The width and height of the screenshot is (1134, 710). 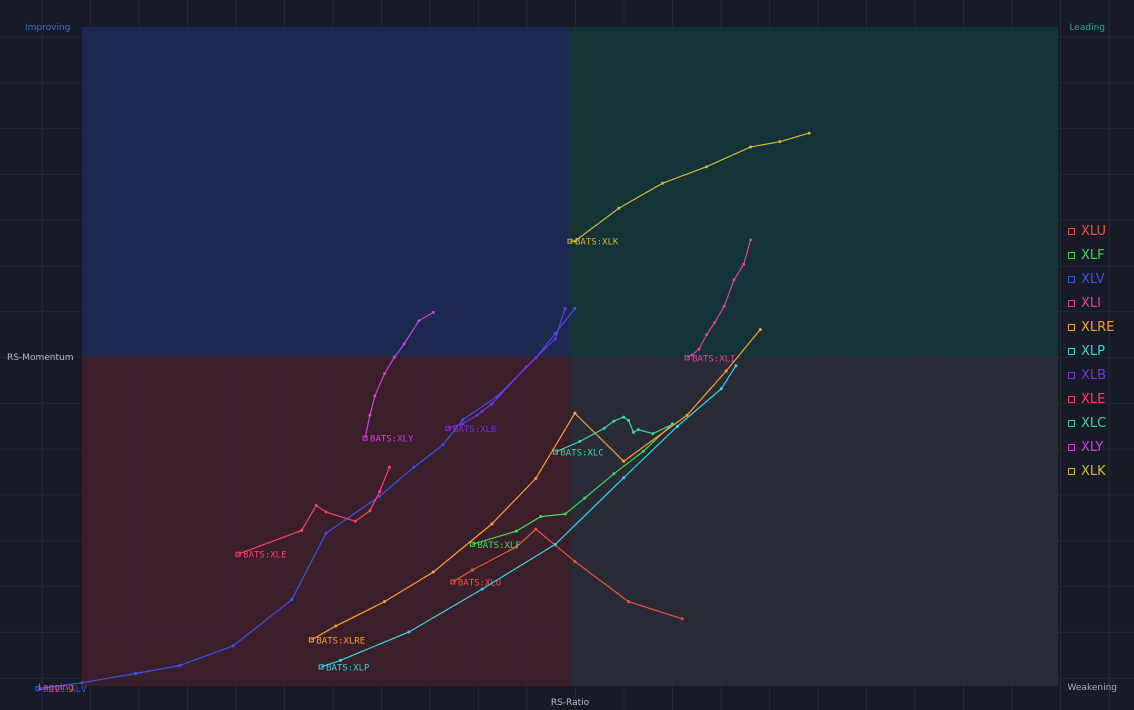 I want to click on legend-label: XLE, so click(x=1093, y=399).